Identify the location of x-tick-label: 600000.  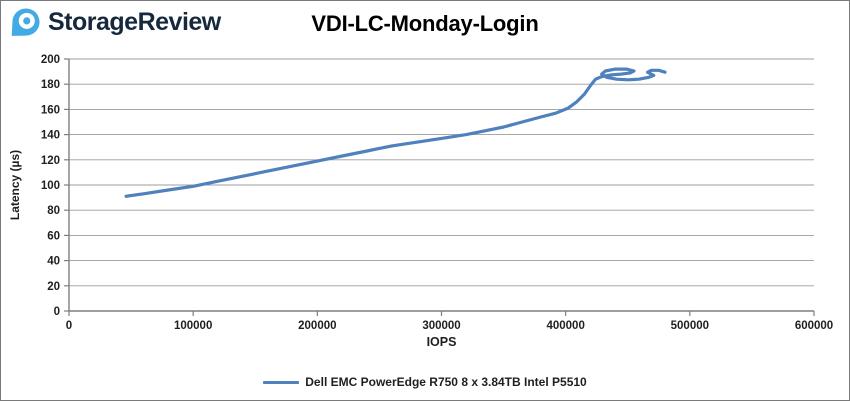
(814, 326).